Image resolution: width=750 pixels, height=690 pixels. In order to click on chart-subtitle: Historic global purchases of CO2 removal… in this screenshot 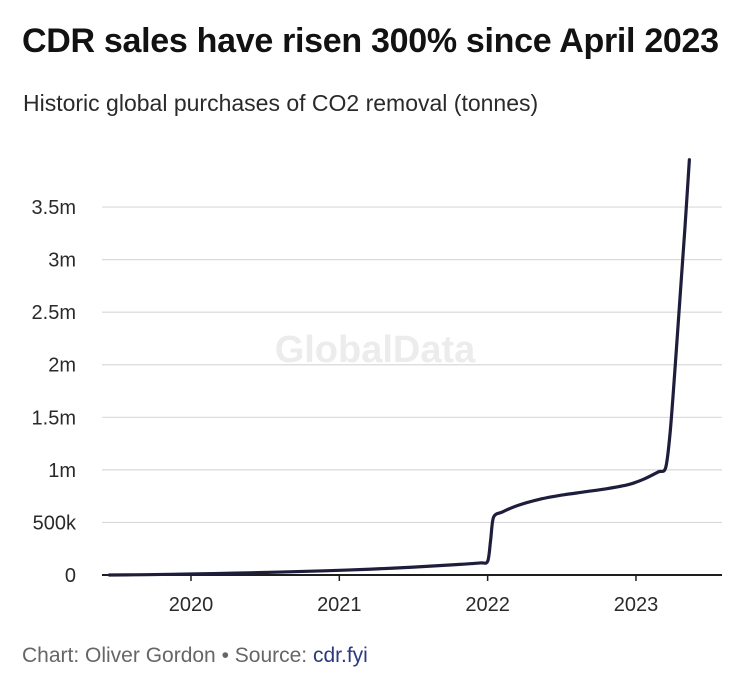, I will do `click(281, 103)`.